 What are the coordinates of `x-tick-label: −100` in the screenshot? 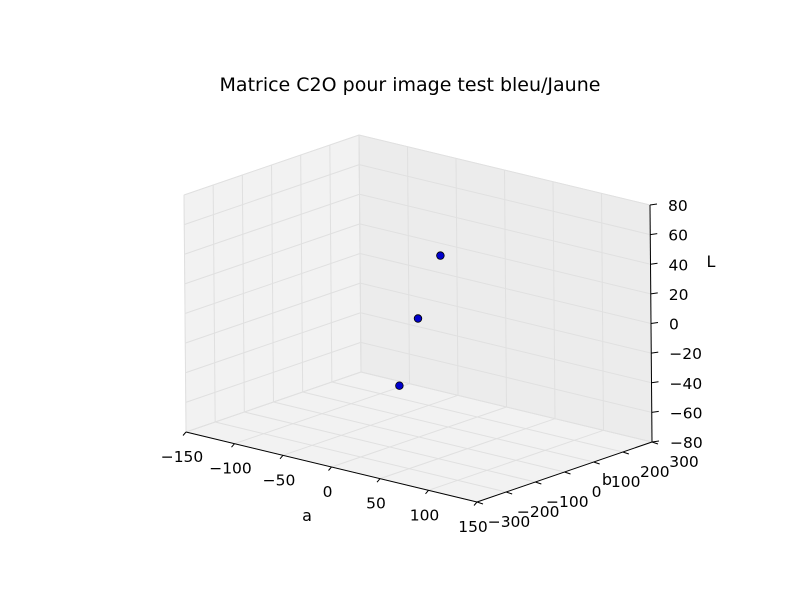 It's located at (230, 469).